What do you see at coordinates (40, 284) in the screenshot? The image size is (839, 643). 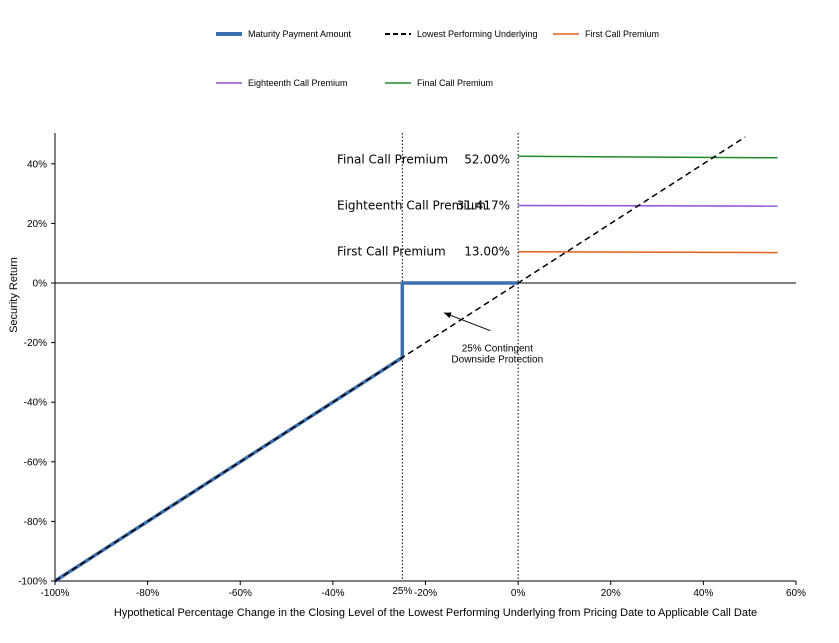 I see `y-tick-label: 0%` at bounding box center [40, 284].